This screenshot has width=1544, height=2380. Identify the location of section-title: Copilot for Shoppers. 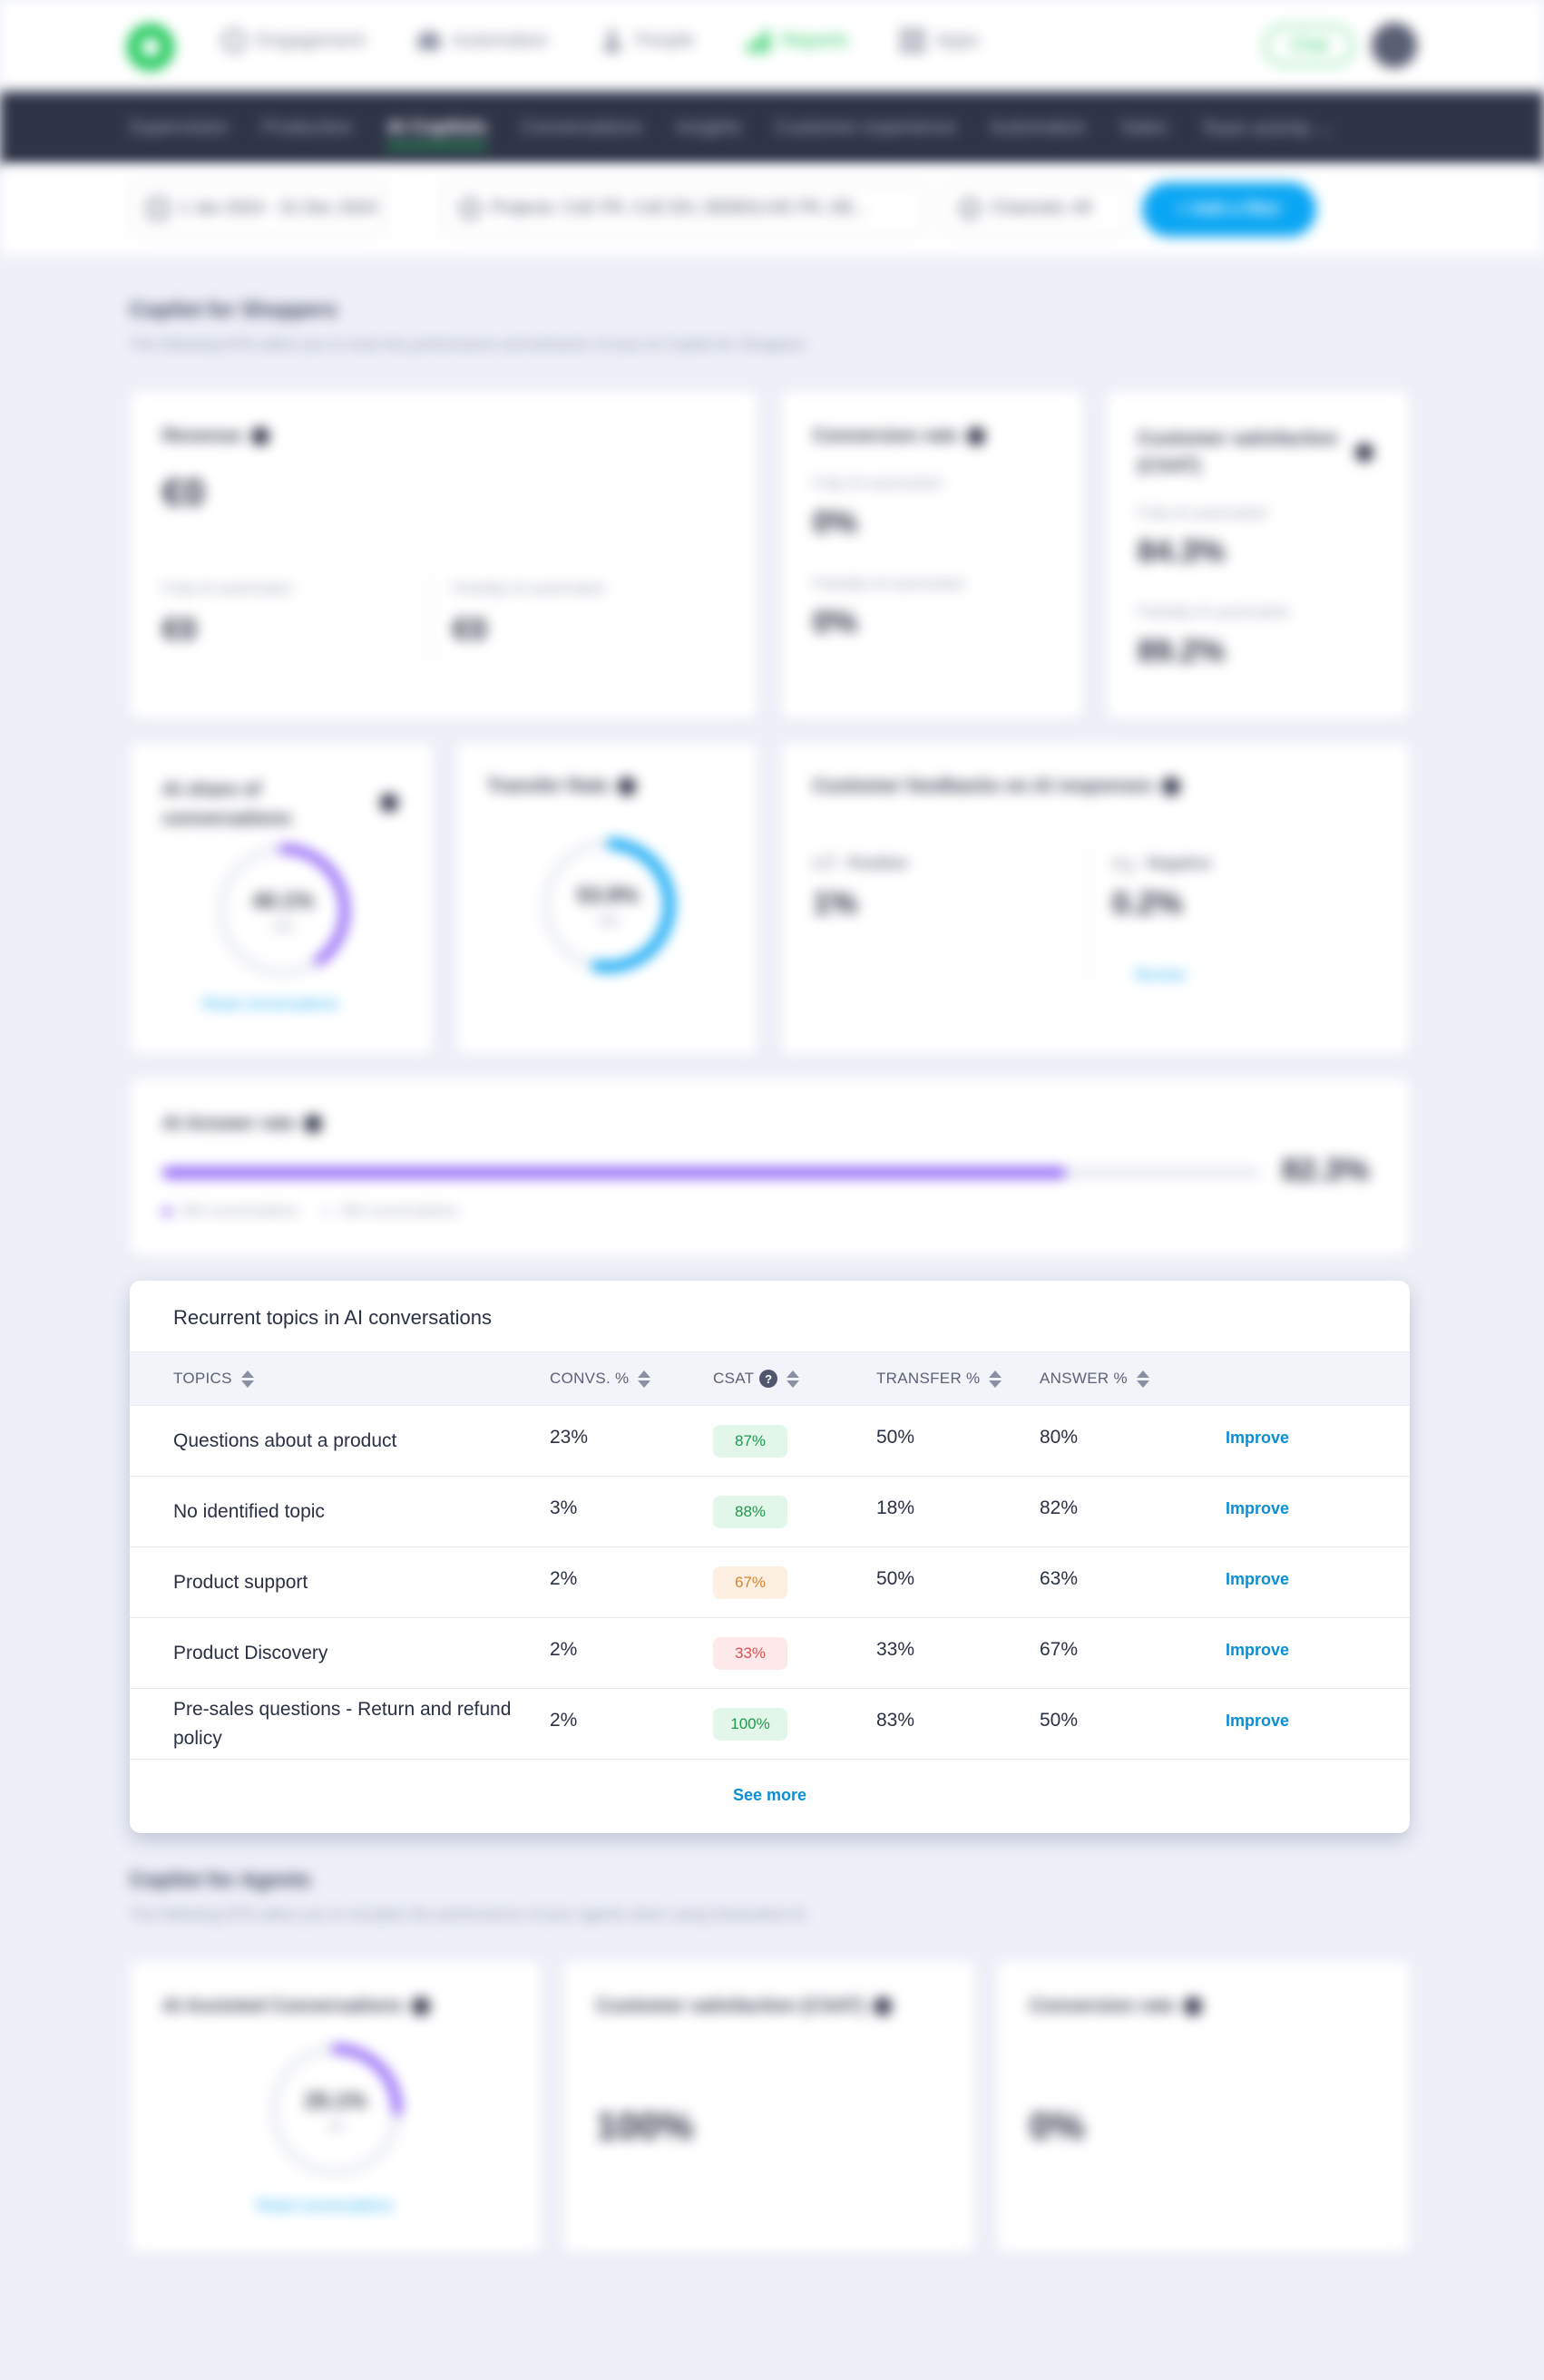
(233, 309).